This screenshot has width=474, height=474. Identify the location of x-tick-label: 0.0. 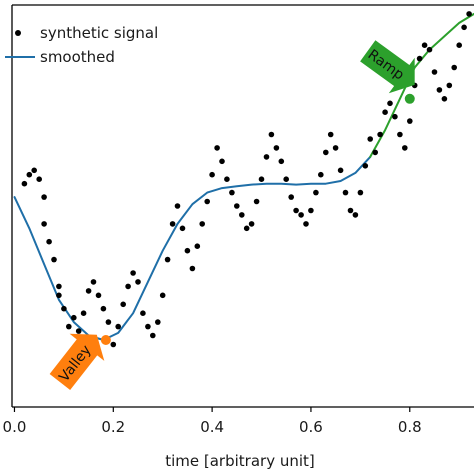
(15, 427).